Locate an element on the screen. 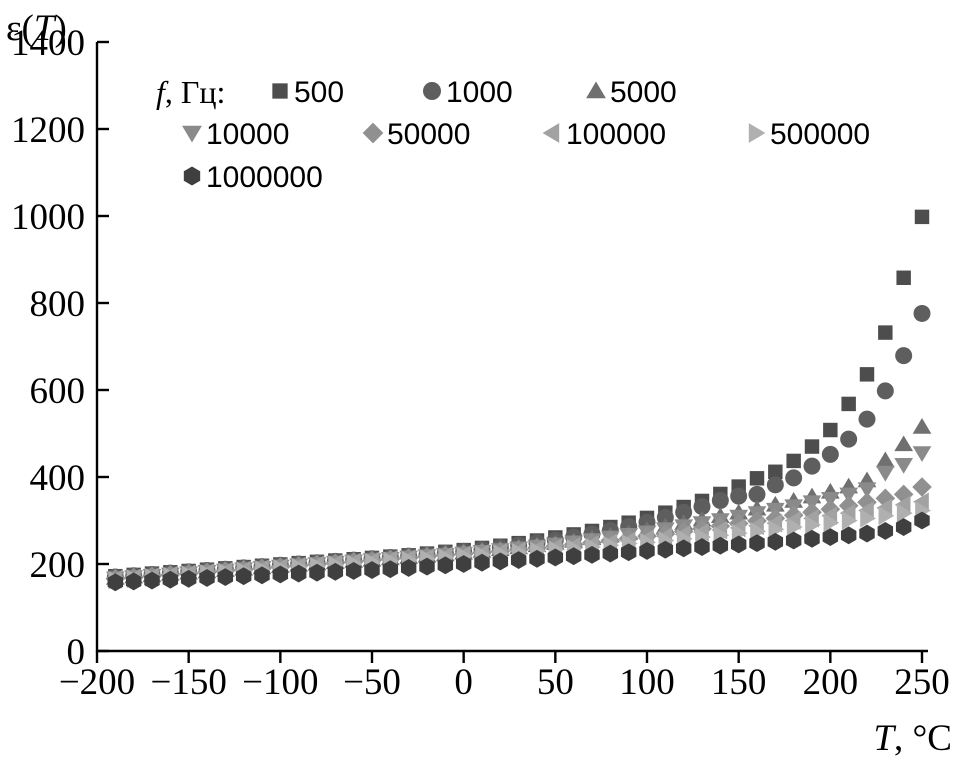  x-tick-label: −100 is located at coordinates (280, 682).